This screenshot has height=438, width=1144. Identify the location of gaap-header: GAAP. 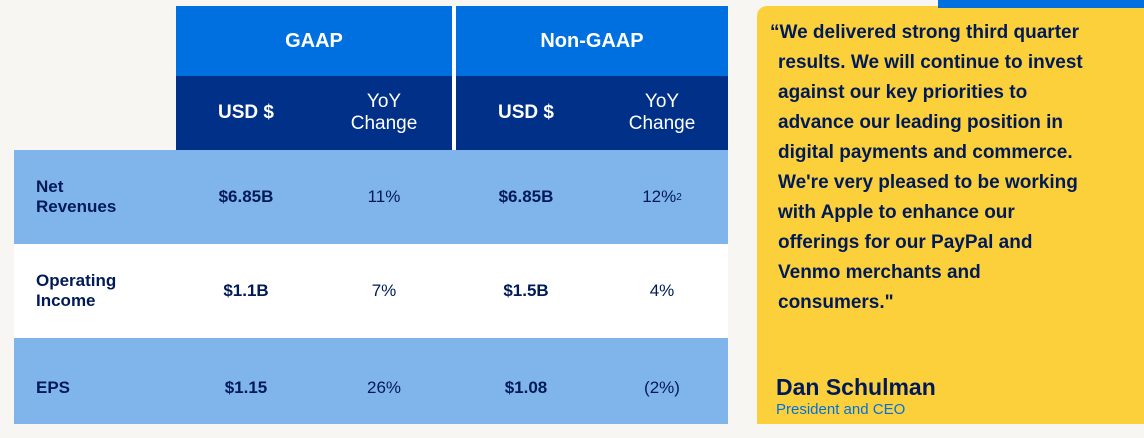
(314, 41).